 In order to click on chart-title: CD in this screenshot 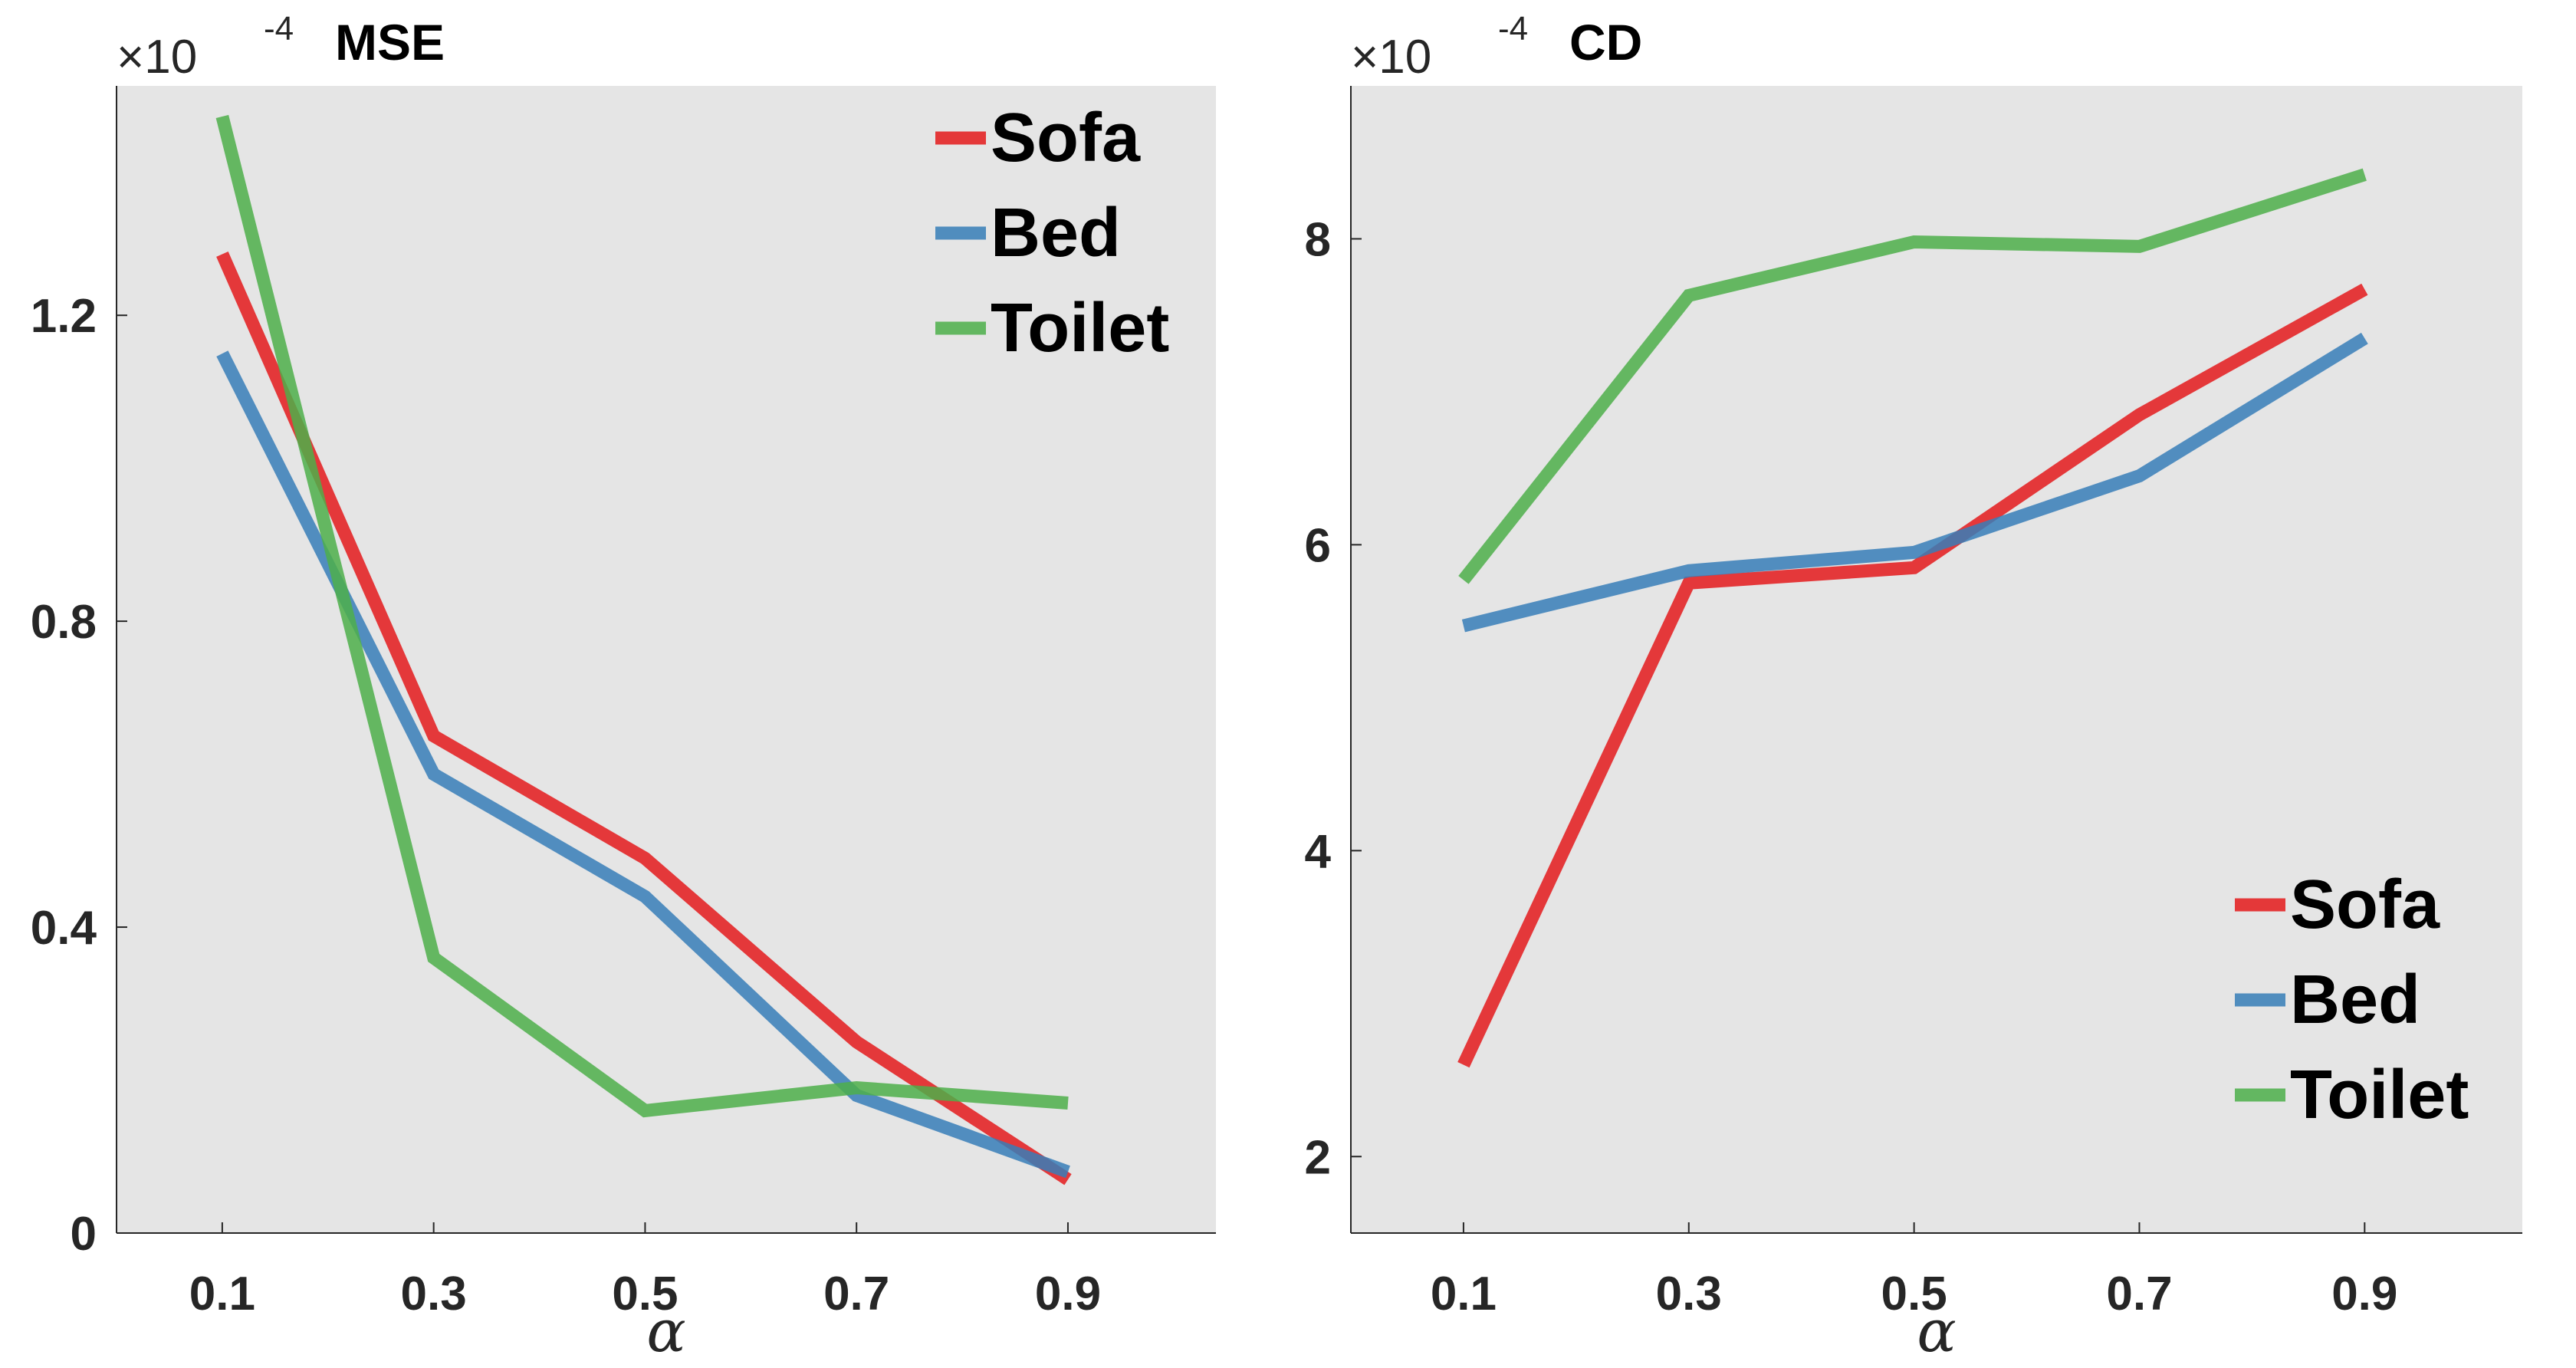, I will do `click(1605, 42)`.